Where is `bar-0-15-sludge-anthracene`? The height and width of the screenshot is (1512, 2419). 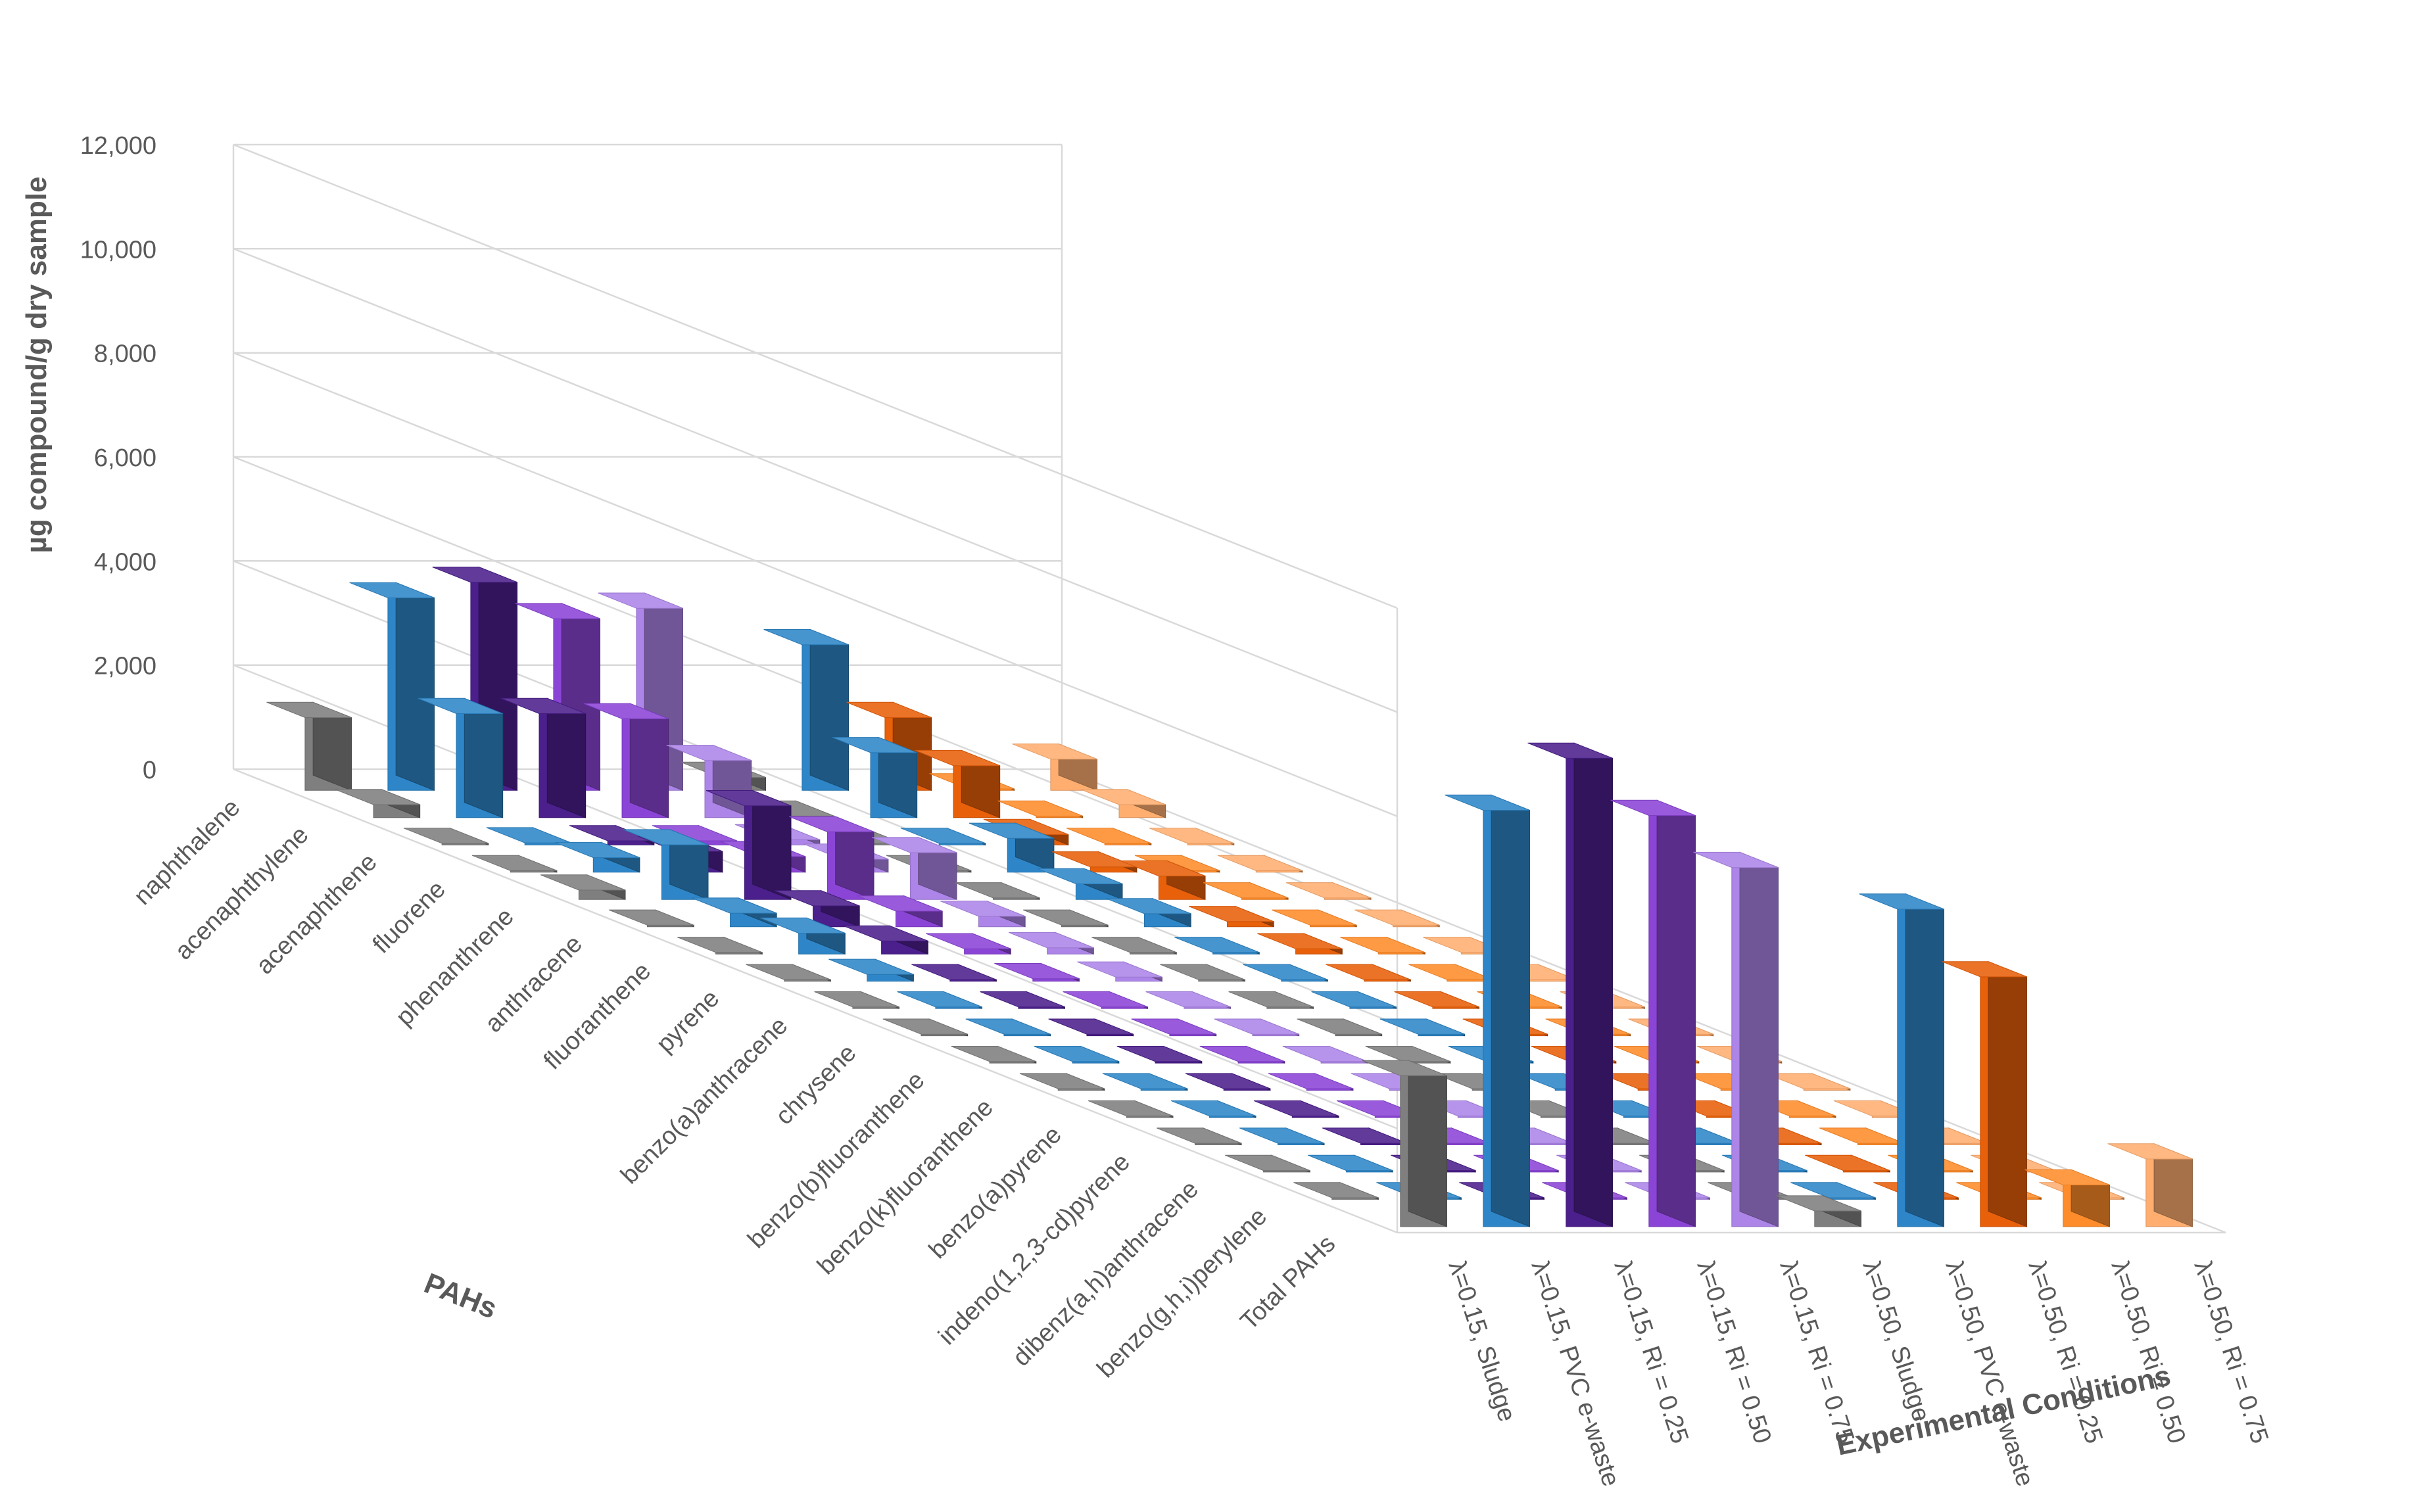 bar-0-15-sludge-anthracene is located at coordinates (651, 918).